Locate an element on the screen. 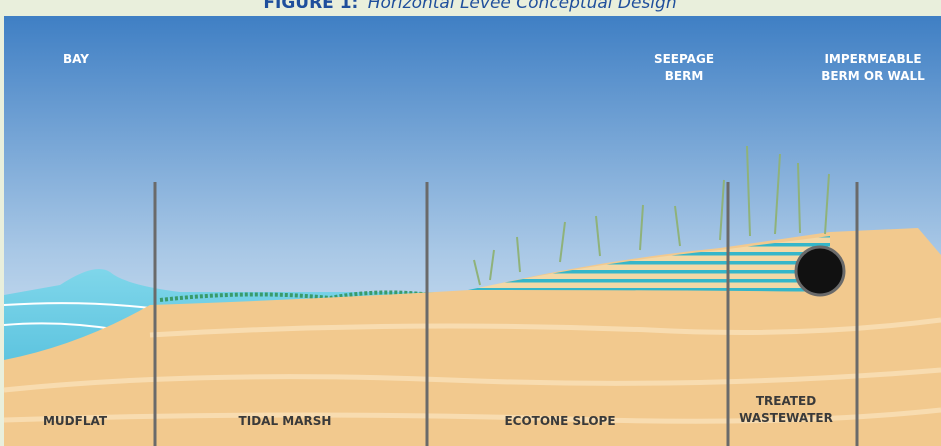 This screenshot has width=941, height=446. ecotone-layer is located at coordinates (649, 264).